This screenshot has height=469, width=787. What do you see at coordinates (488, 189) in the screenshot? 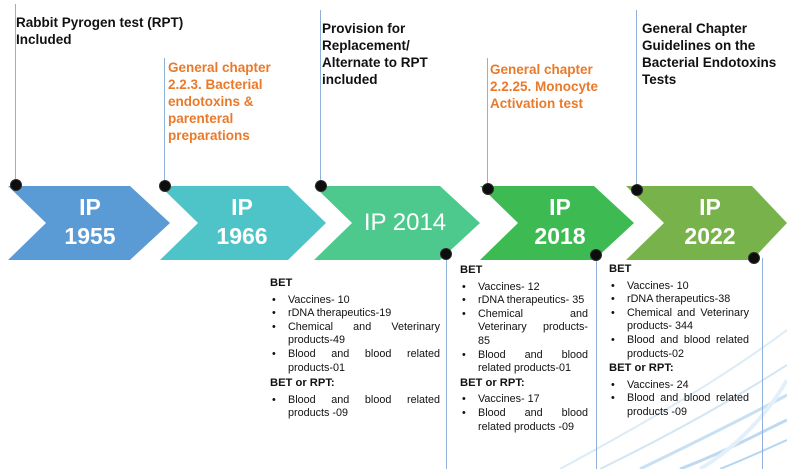
I see `timeline-dot-2018-top` at bounding box center [488, 189].